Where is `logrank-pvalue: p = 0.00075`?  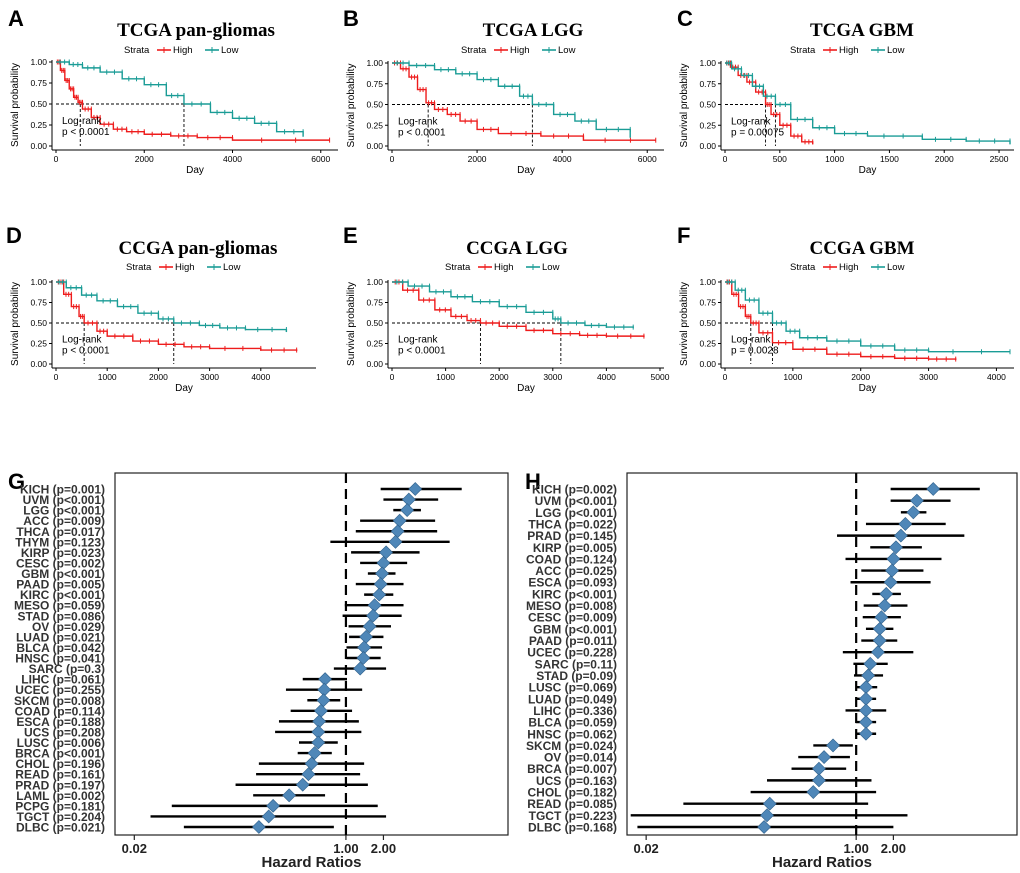
logrank-pvalue: p = 0.00075 is located at coordinates (758, 132).